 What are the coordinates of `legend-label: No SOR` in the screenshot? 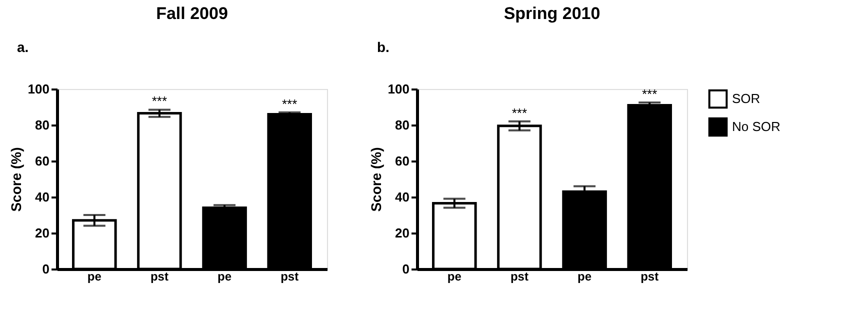 It's located at (756, 126).